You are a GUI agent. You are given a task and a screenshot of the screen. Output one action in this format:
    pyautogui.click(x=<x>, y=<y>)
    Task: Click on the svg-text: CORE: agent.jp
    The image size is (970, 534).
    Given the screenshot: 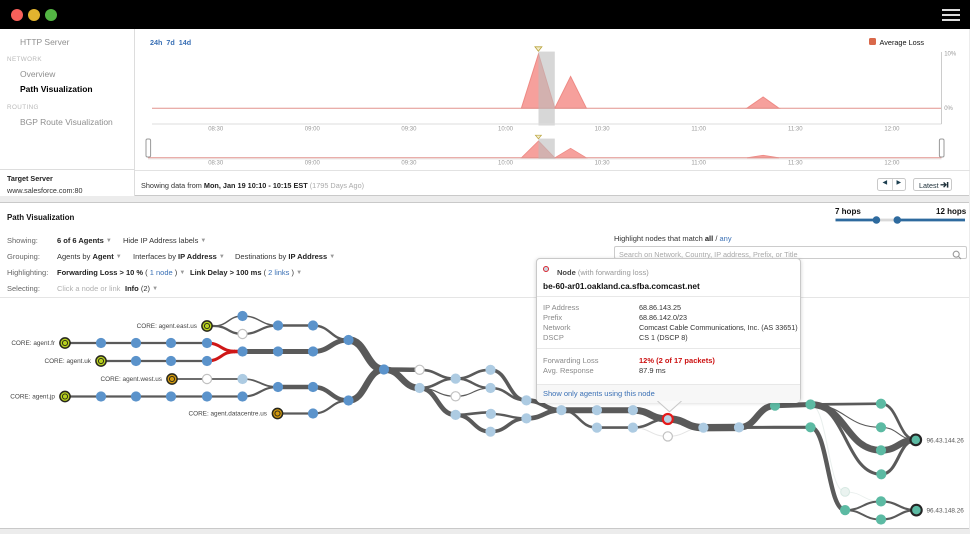 What is the action you would take?
    pyautogui.click(x=32, y=397)
    